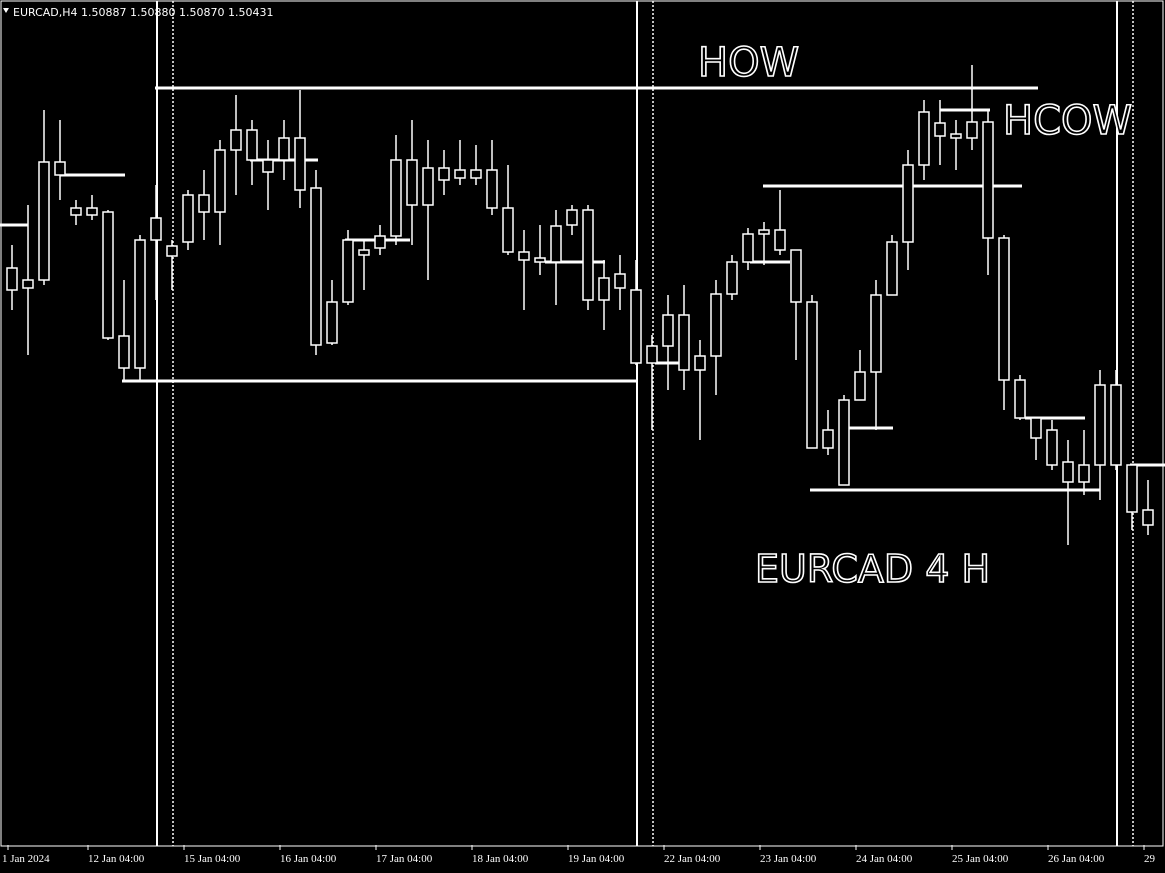 The image size is (1165, 873). I want to click on x-tick-label: 15 Jan 04:00, so click(212, 859).